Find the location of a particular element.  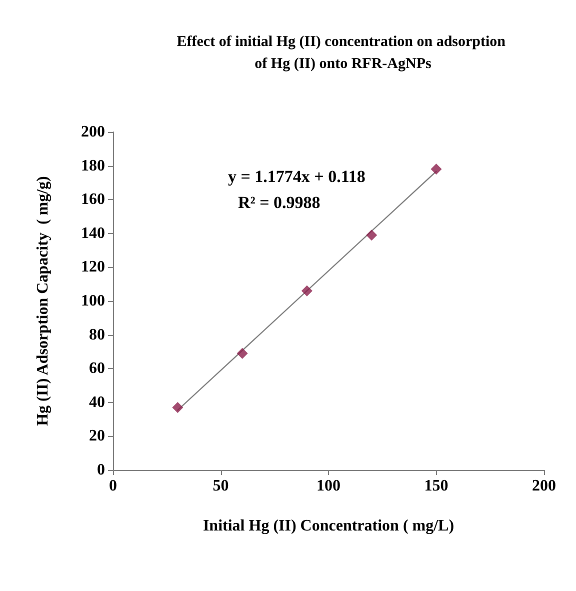

y-tick-label: 0 is located at coordinates (101, 470).